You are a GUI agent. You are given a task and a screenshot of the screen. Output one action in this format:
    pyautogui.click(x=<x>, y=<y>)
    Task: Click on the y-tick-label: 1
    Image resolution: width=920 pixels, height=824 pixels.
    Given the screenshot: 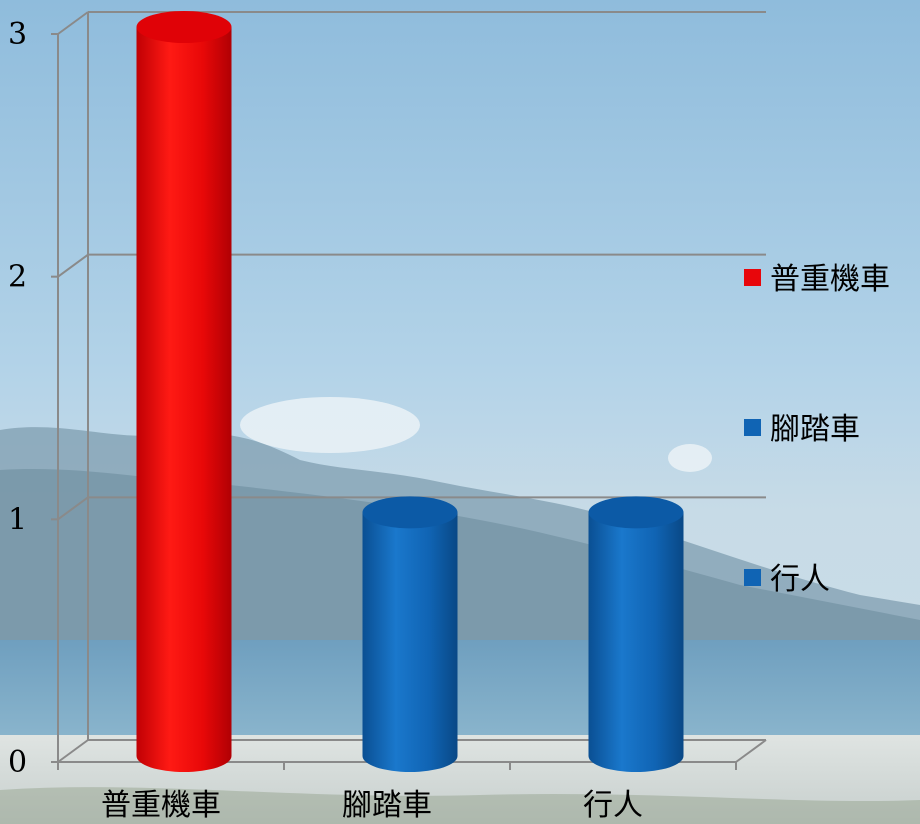 What is the action you would take?
    pyautogui.click(x=17, y=519)
    